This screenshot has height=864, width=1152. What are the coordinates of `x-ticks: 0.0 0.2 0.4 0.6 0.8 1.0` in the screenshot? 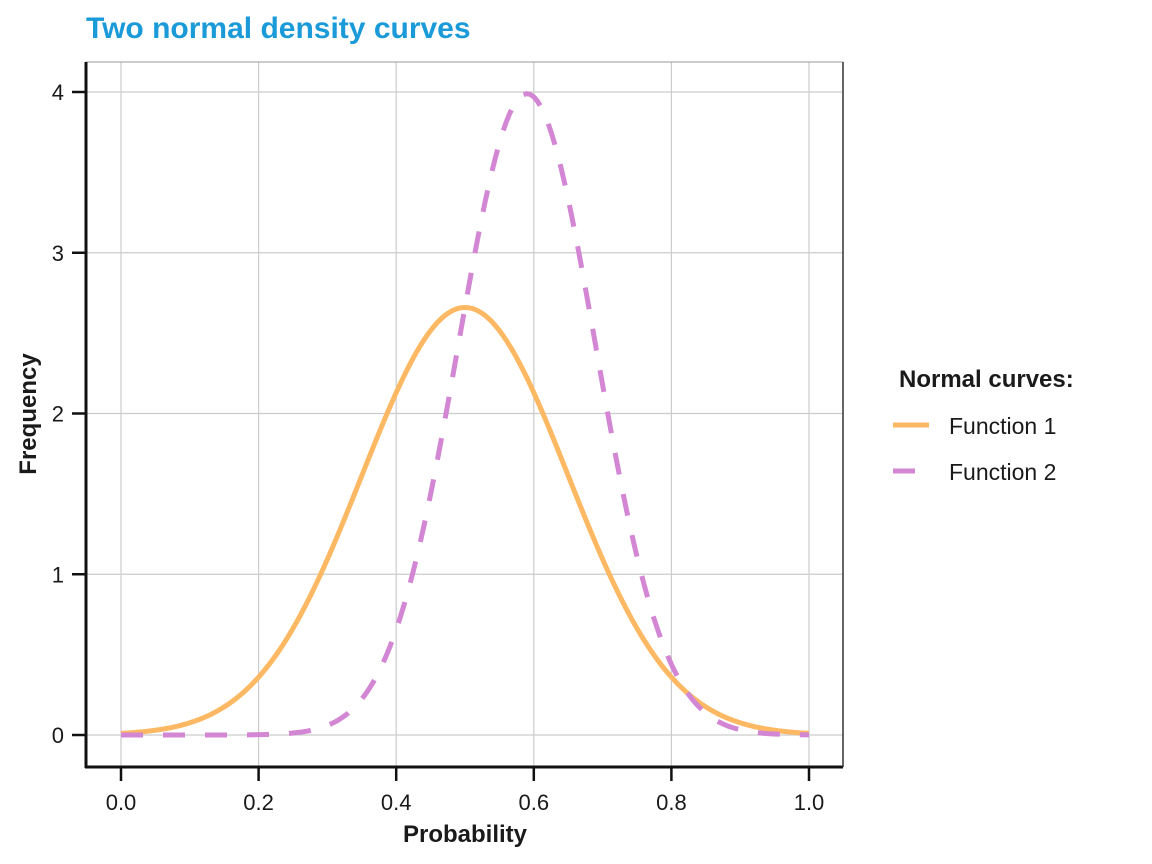 It's located at (465, 791).